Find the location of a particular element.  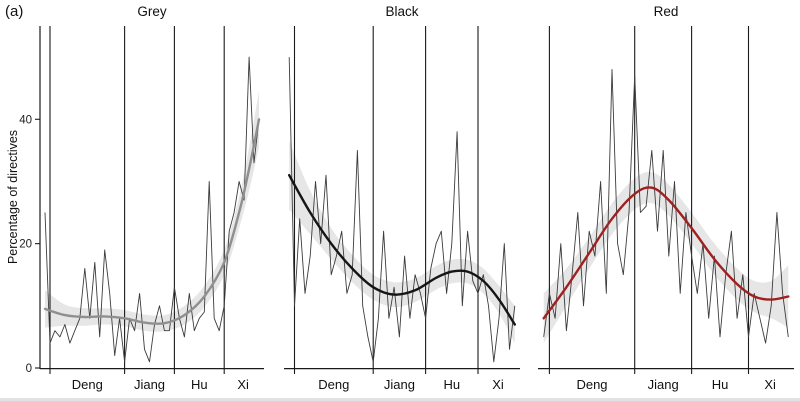

y-tick-label: 20 is located at coordinates (25, 245).